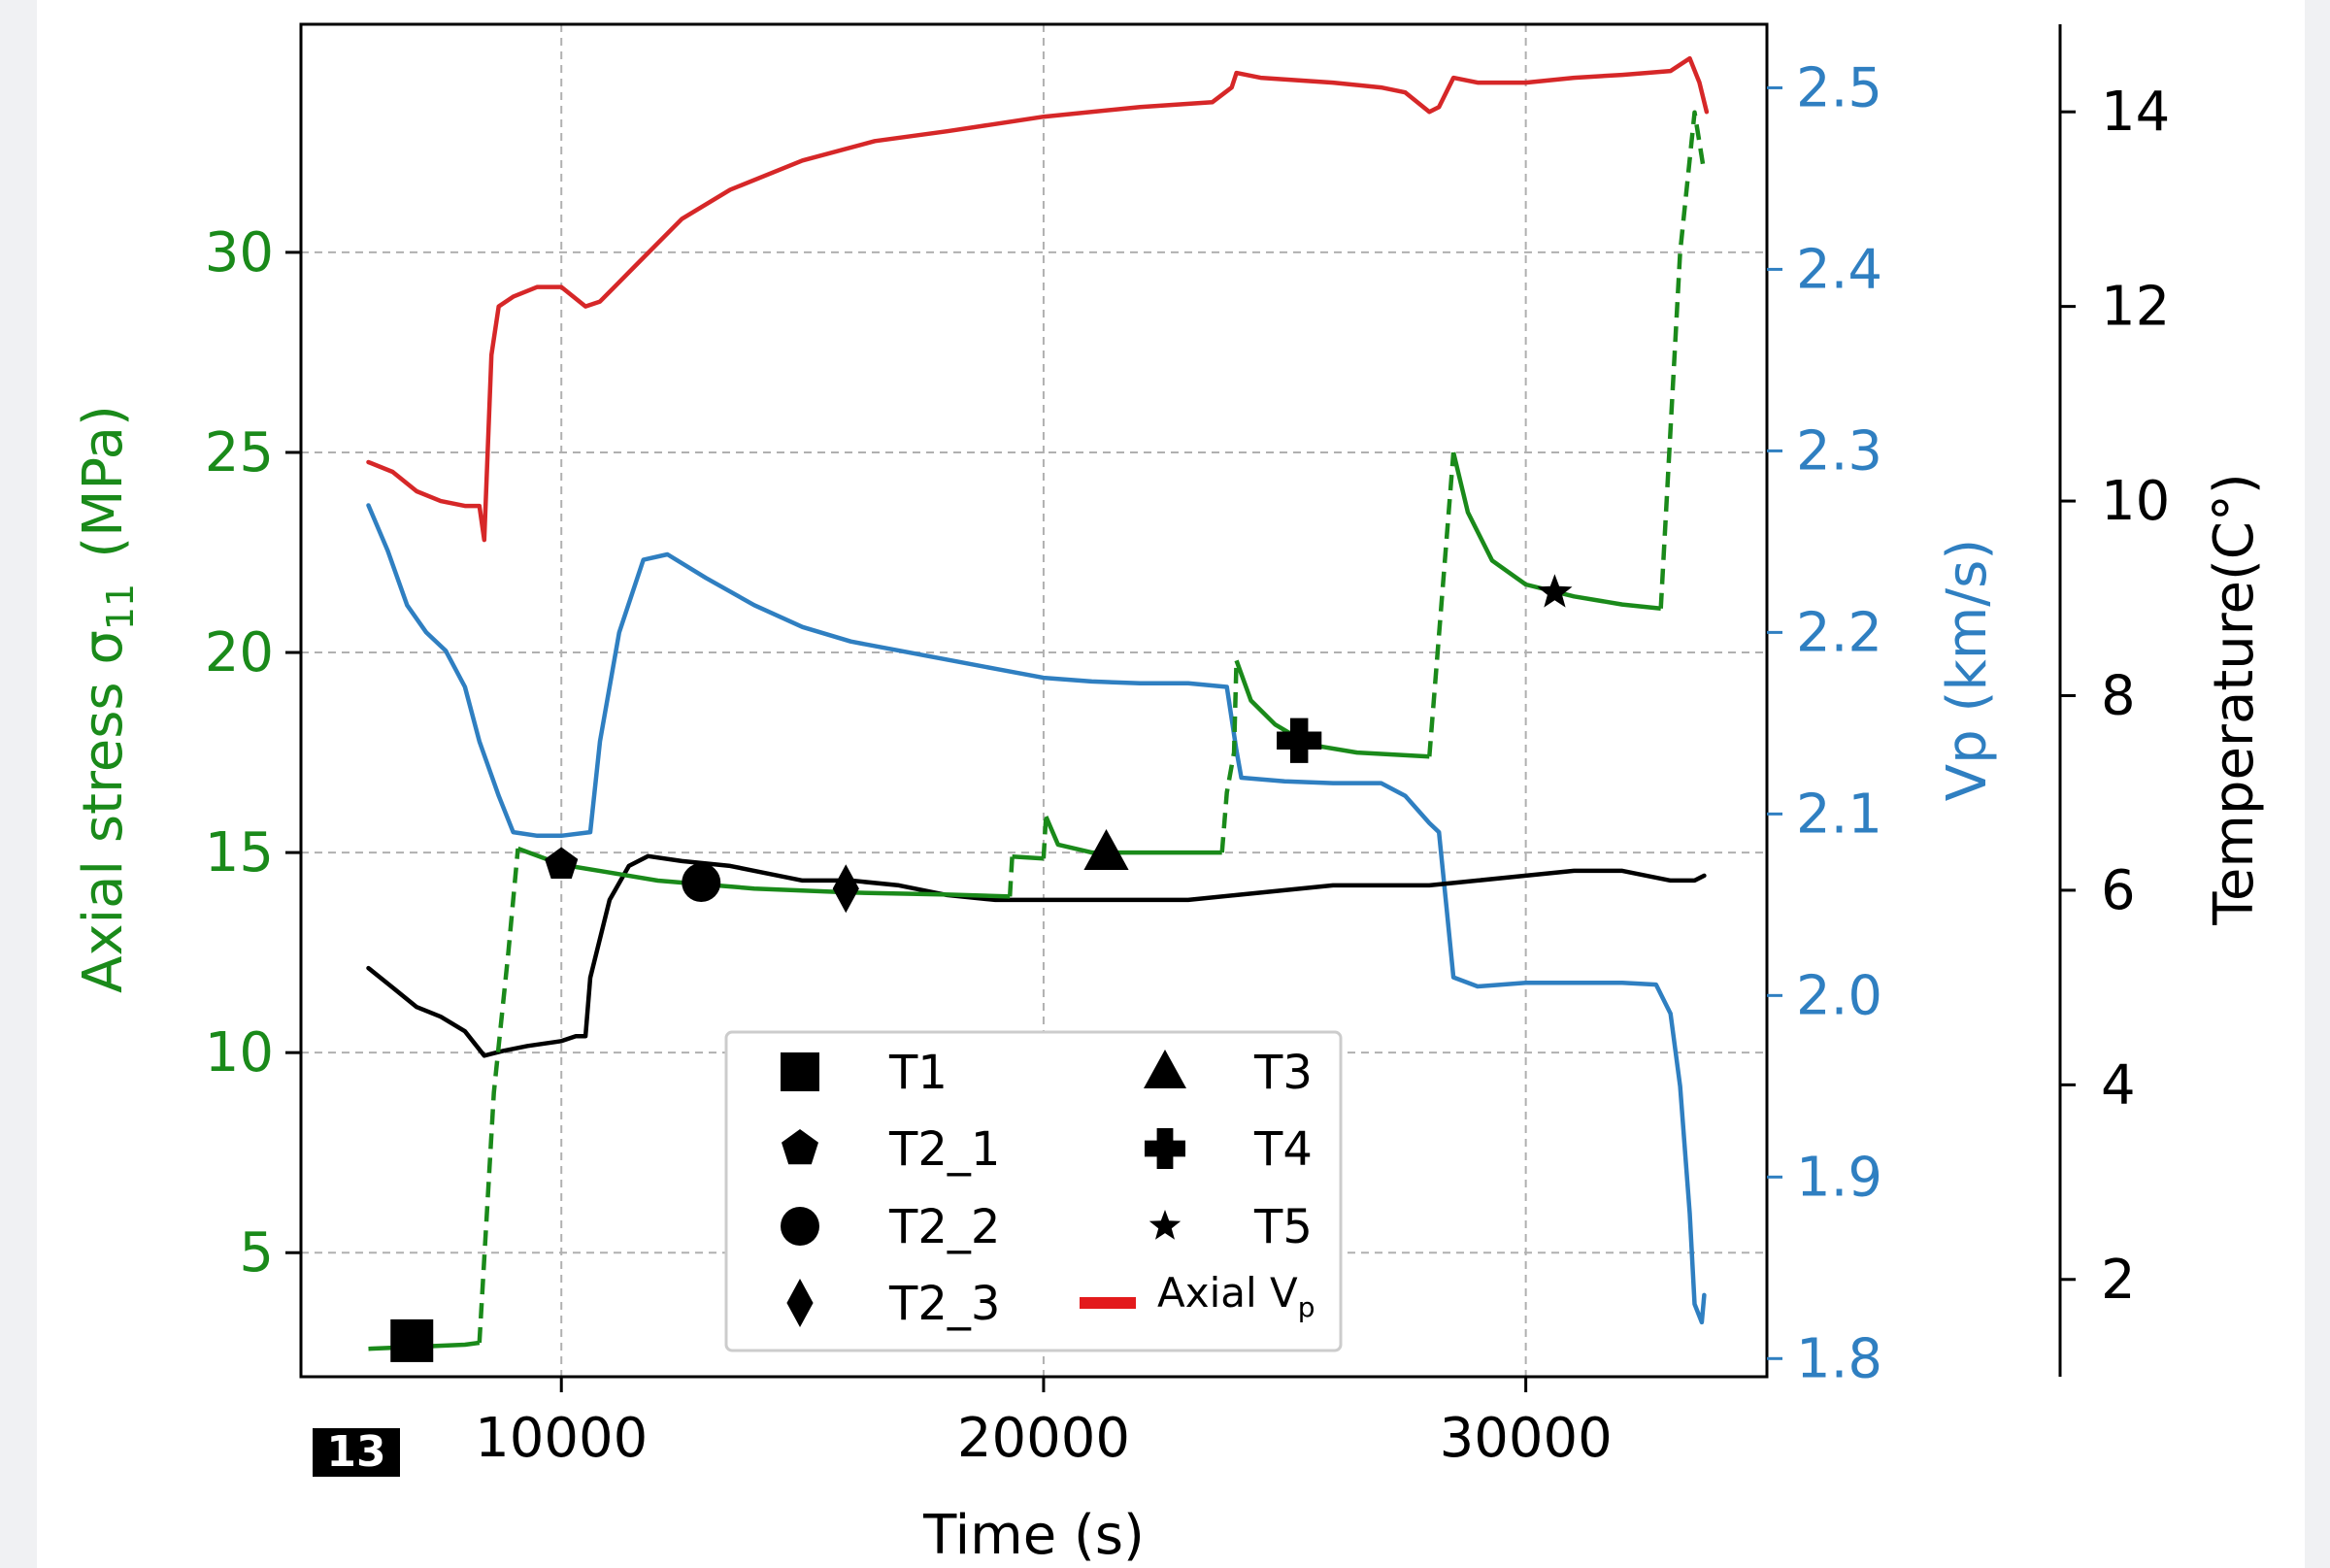  What do you see at coordinates (1036, 956) in the screenshot?
I see `series-temperature-line` at bounding box center [1036, 956].